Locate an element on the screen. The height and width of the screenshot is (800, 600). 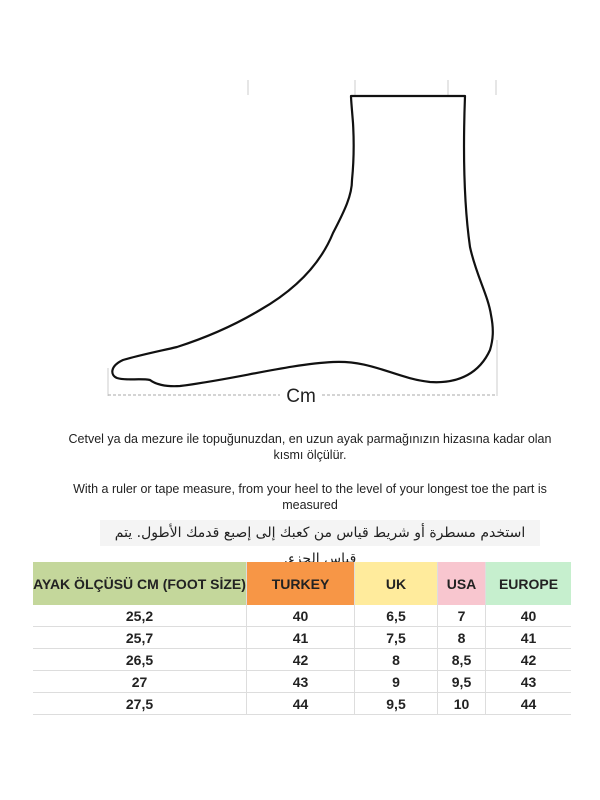
table-cell: 10 is located at coordinates (461, 703).